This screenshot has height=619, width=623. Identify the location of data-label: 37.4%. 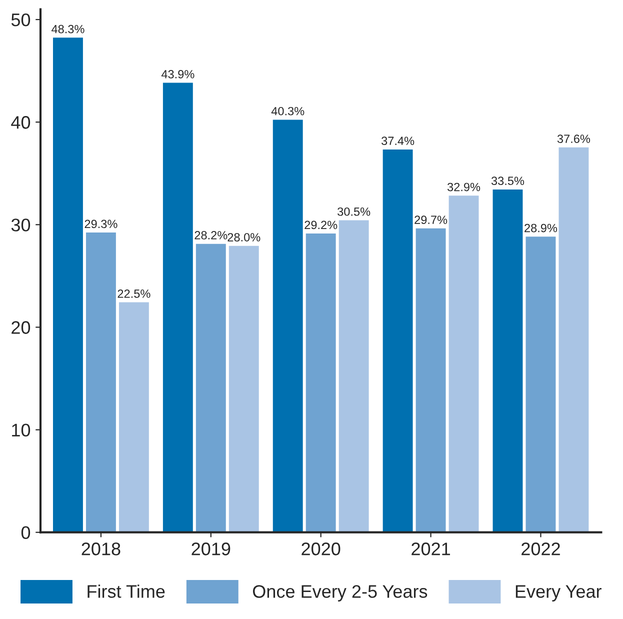
(398, 141).